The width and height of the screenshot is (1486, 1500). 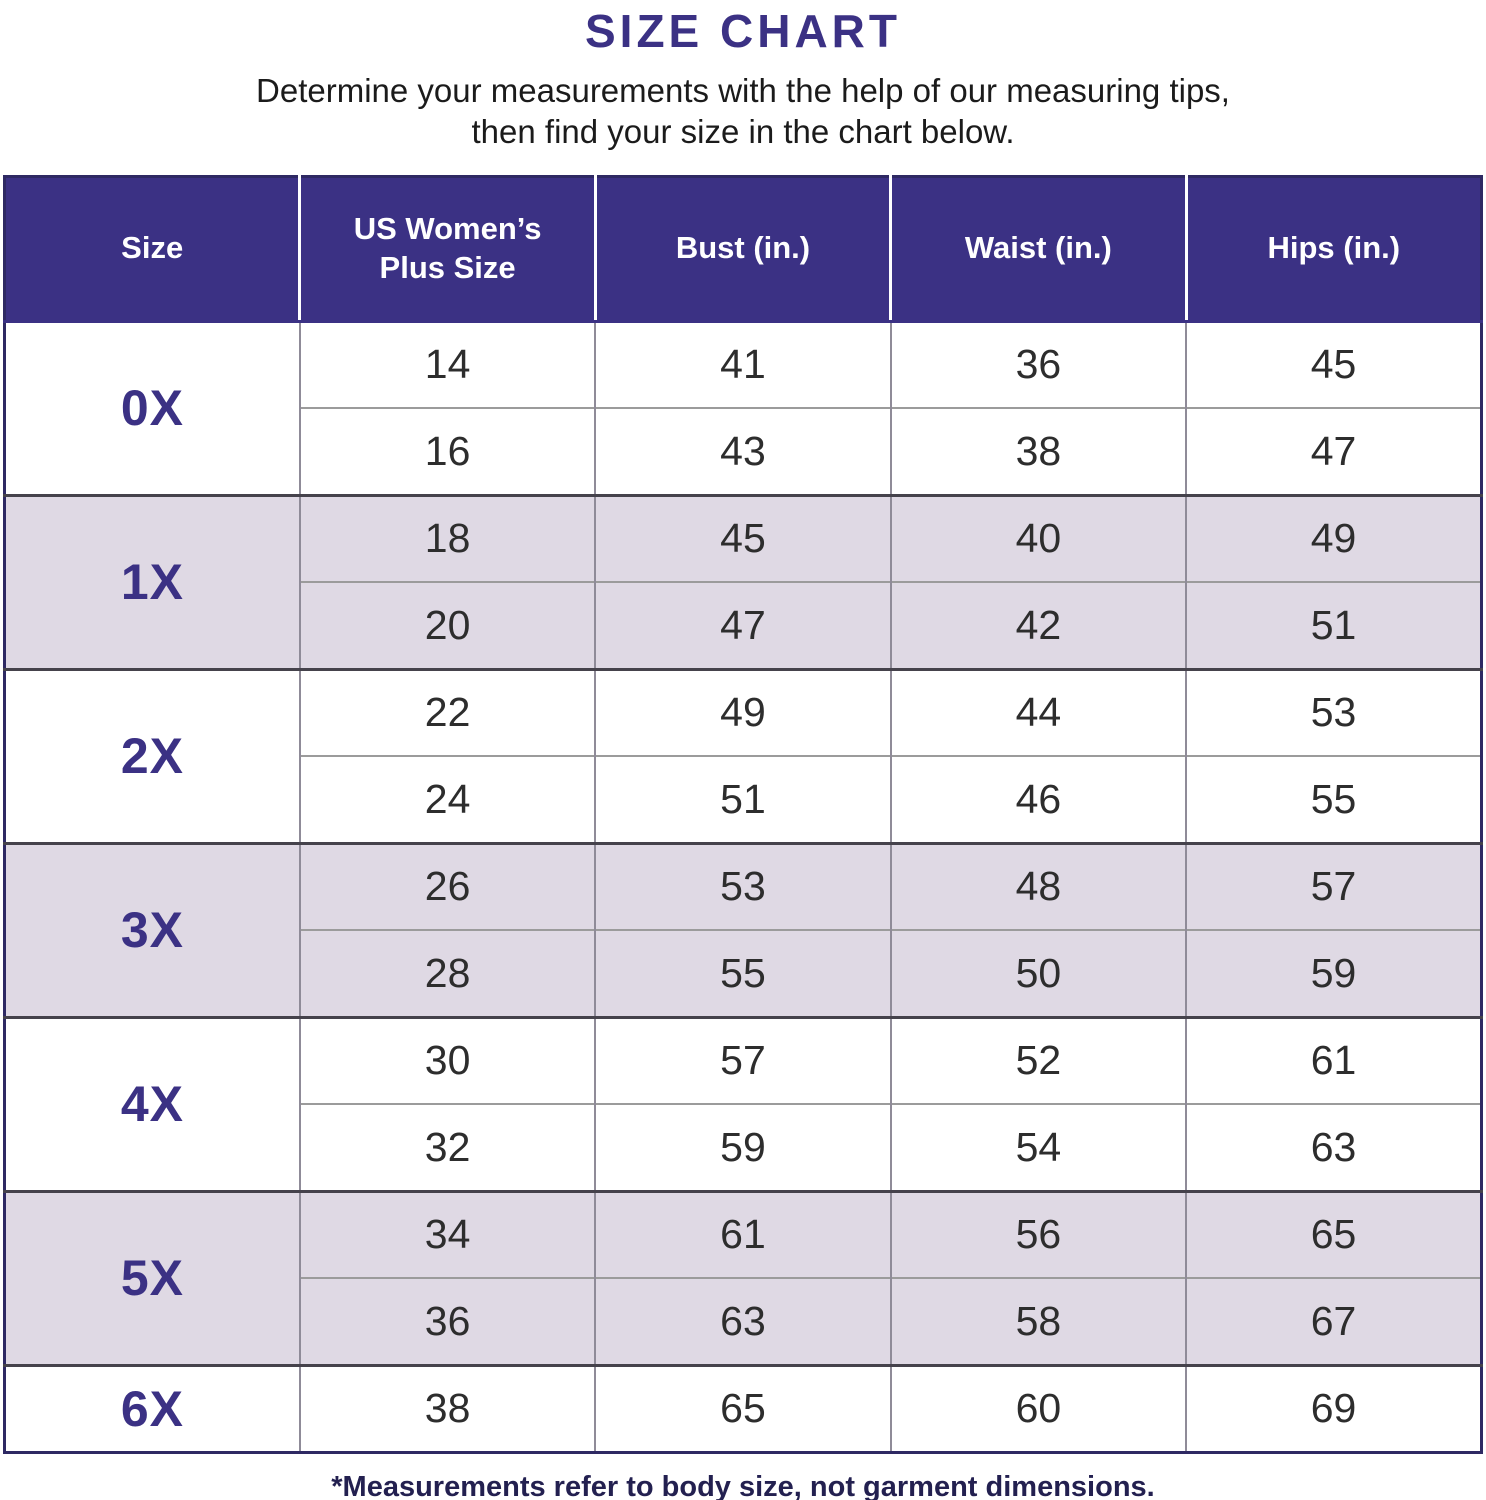 I want to click on table-row: 16 43 38 47, so click(x=743, y=451).